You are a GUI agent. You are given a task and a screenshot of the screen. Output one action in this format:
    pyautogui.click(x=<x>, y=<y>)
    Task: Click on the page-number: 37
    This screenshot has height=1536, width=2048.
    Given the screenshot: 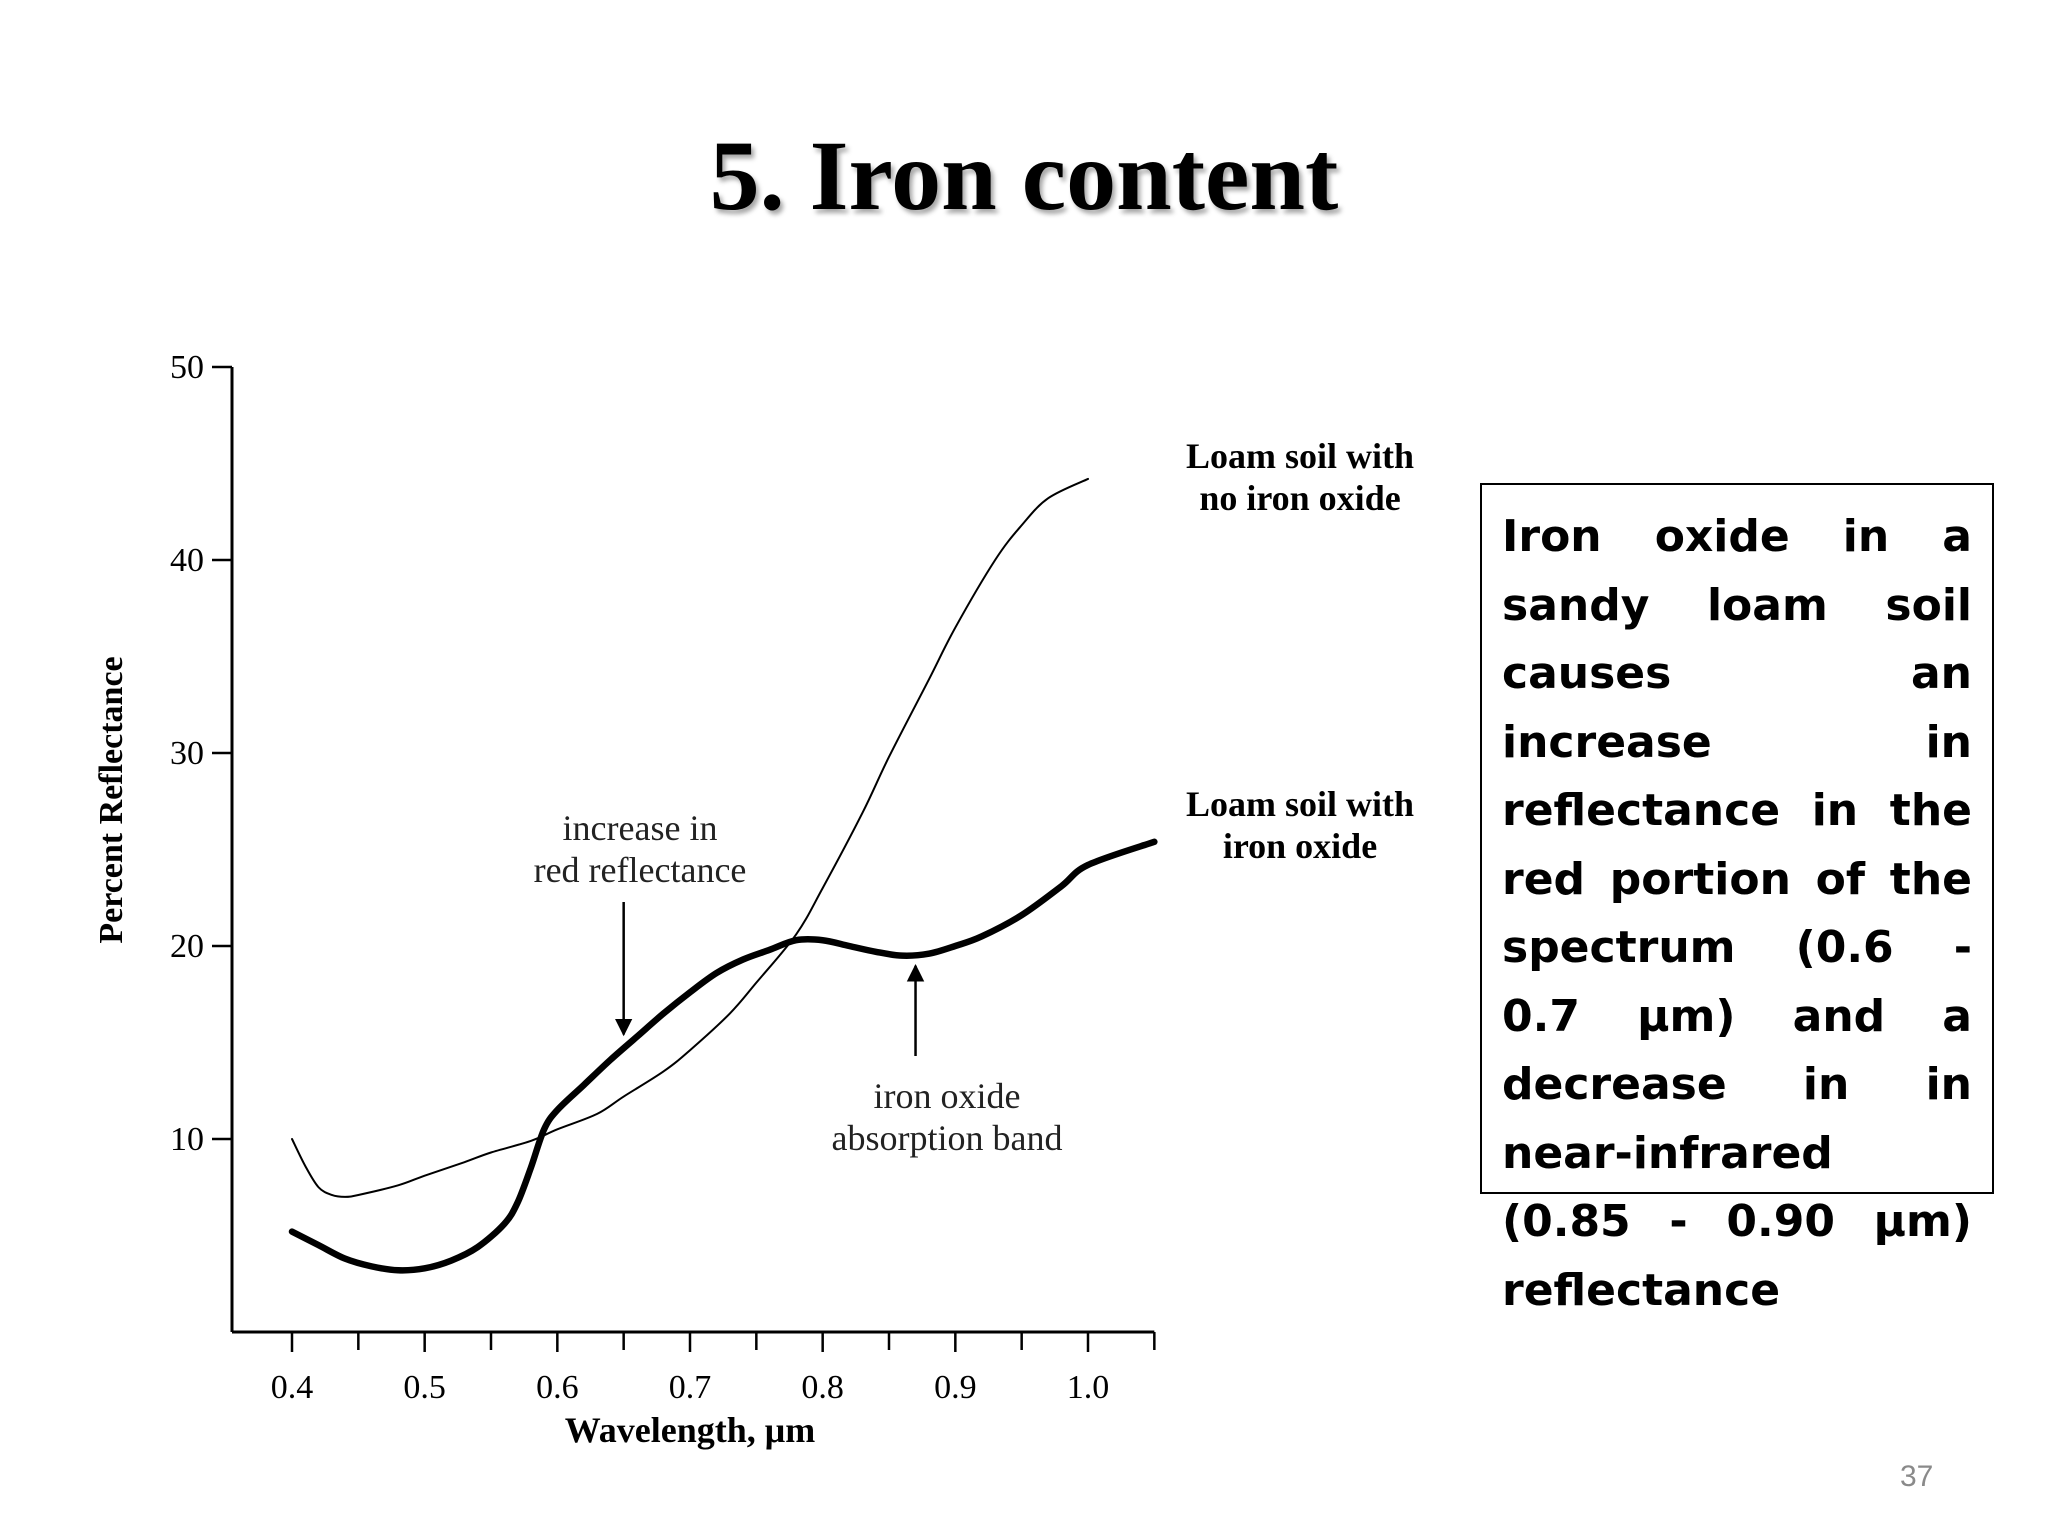 What is the action you would take?
    pyautogui.click(x=1917, y=1476)
    